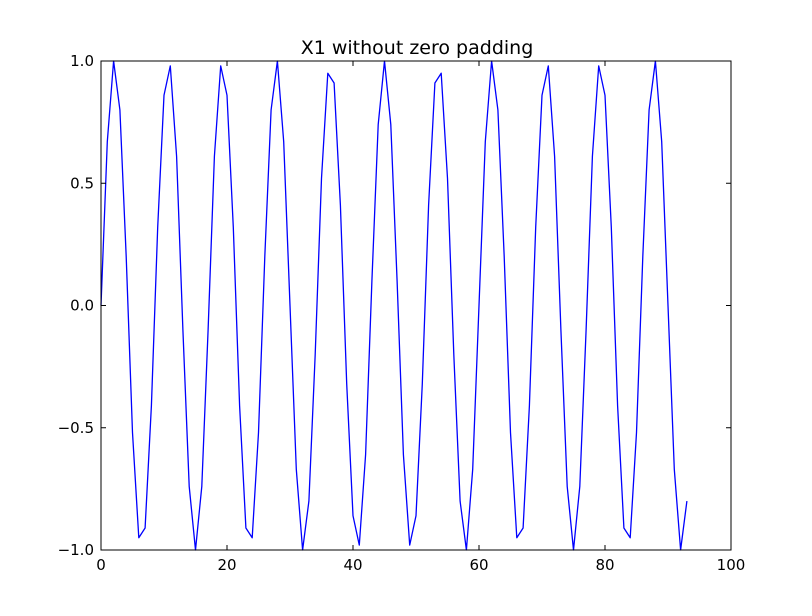 This screenshot has height=616, width=812. What do you see at coordinates (82, 61) in the screenshot?
I see `y-tick-label-4: 1.0` at bounding box center [82, 61].